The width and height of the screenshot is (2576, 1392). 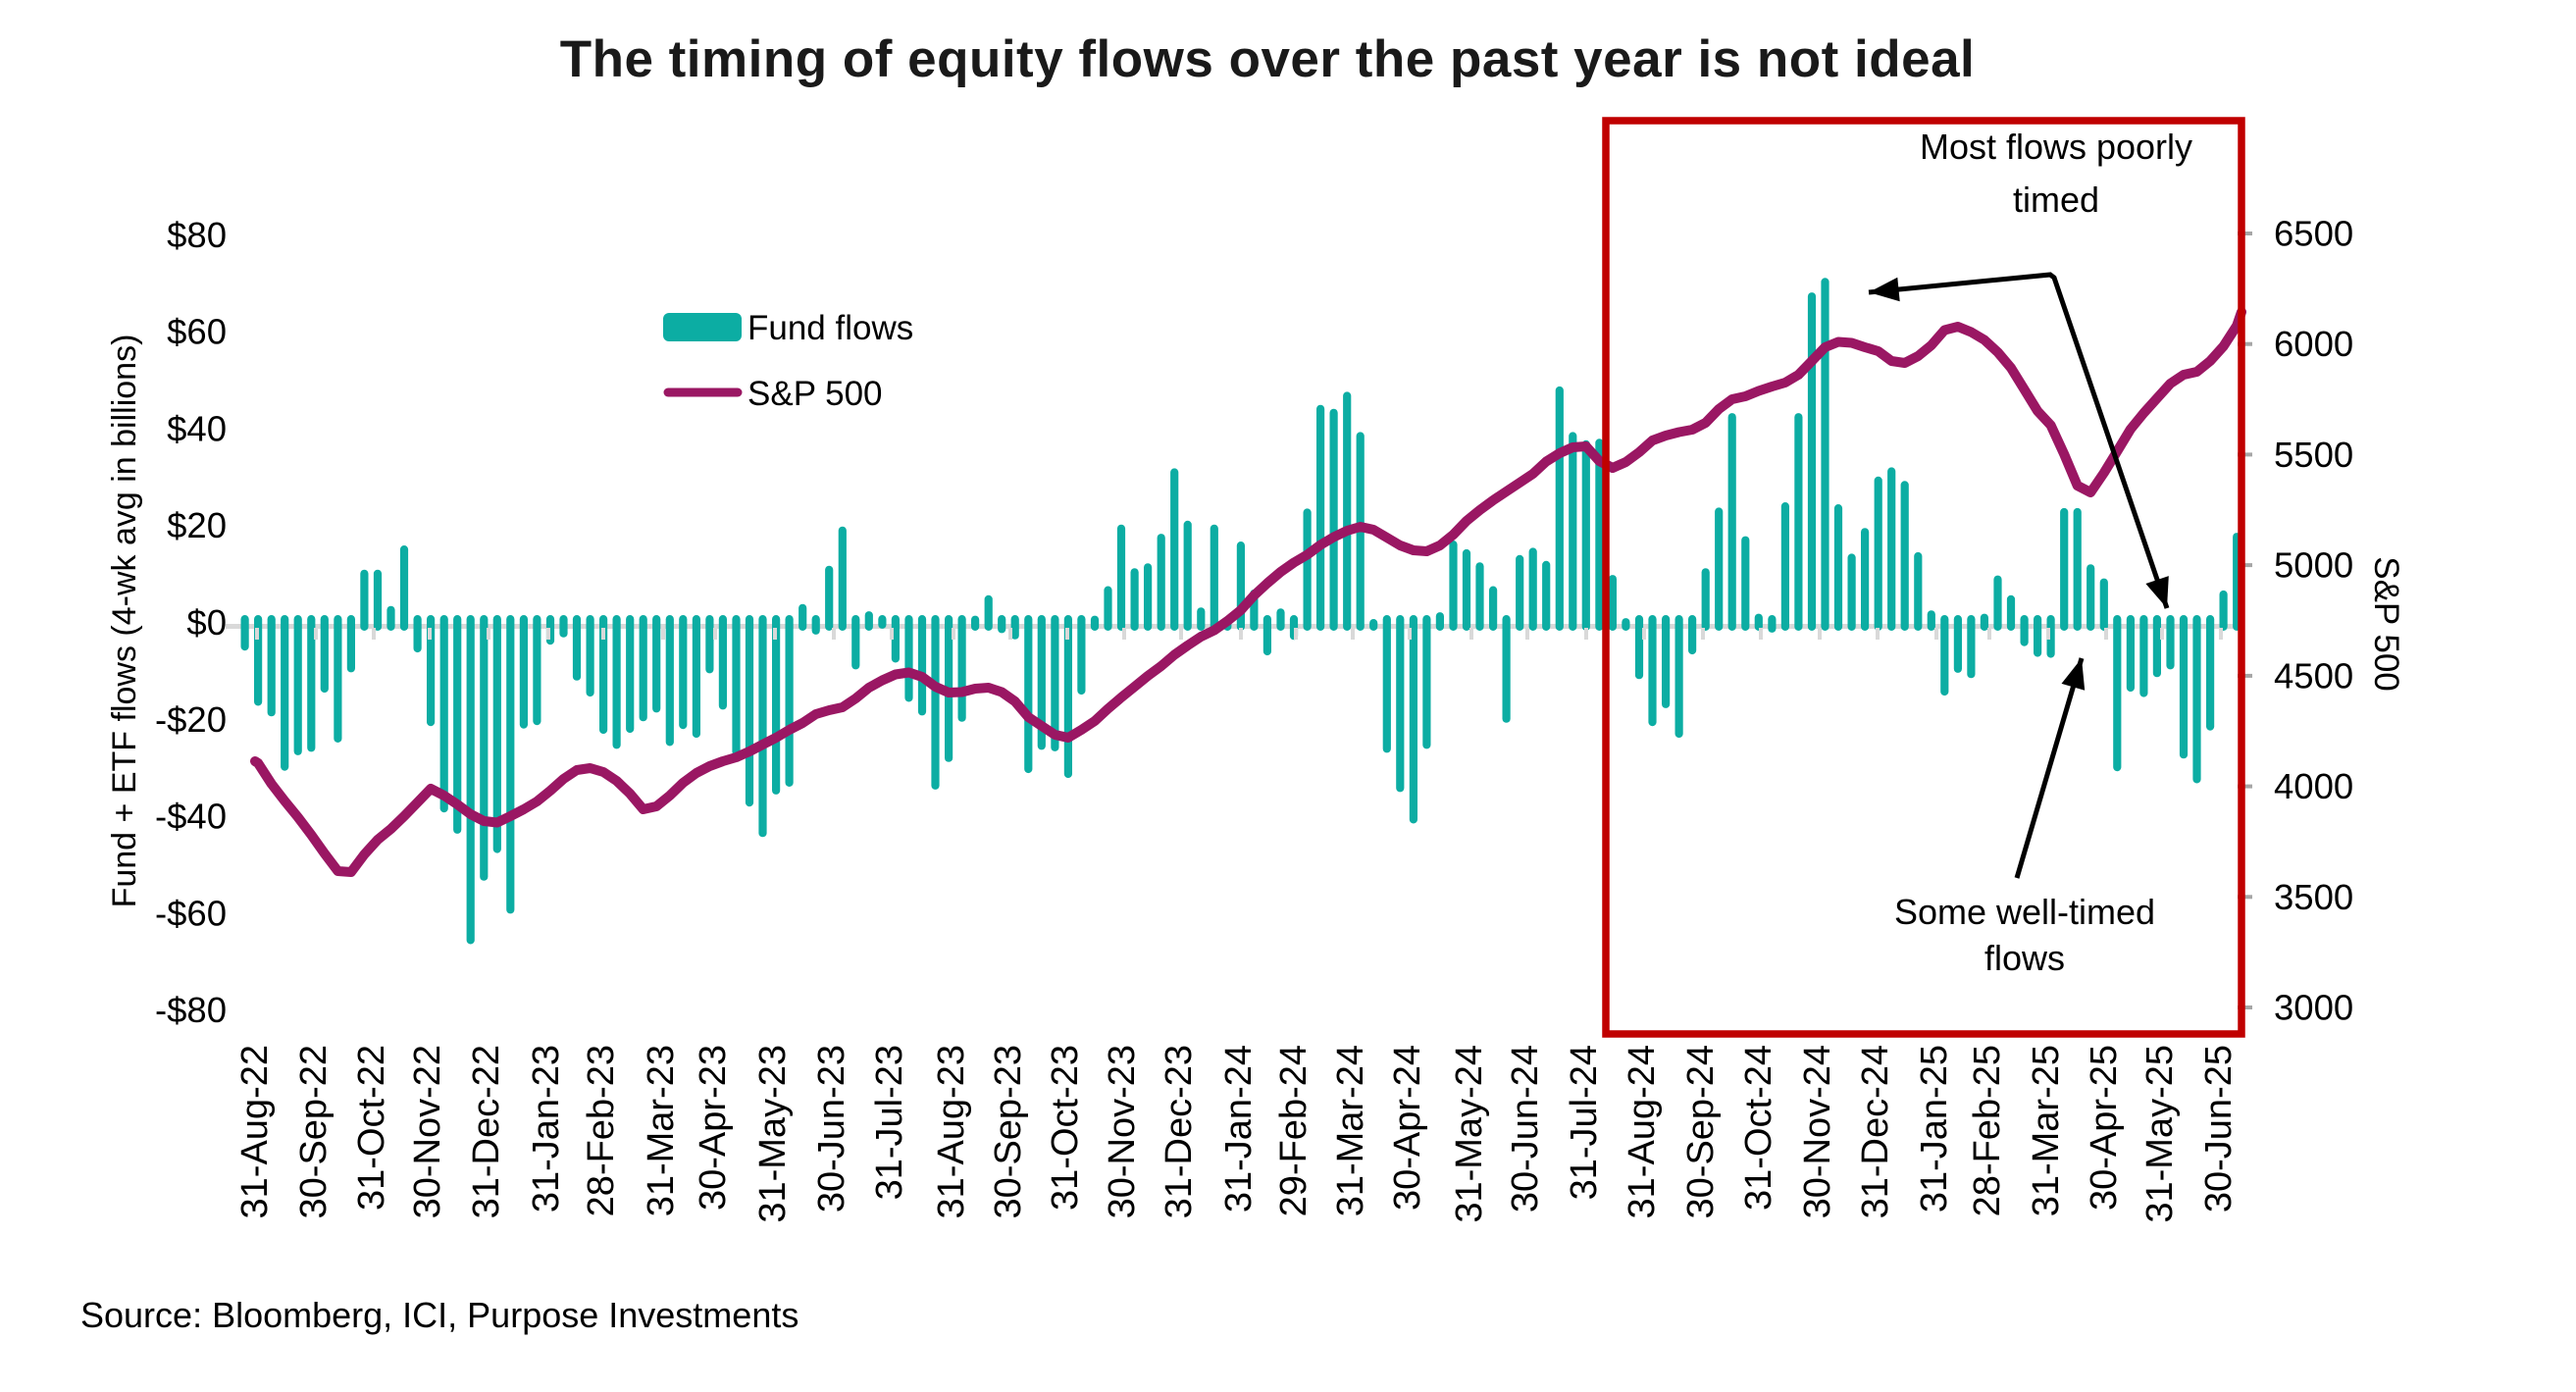 What do you see at coordinates (1008, 1131) in the screenshot?
I see `svg-text: 30-Sep-23` at bounding box center [1008, 1131].